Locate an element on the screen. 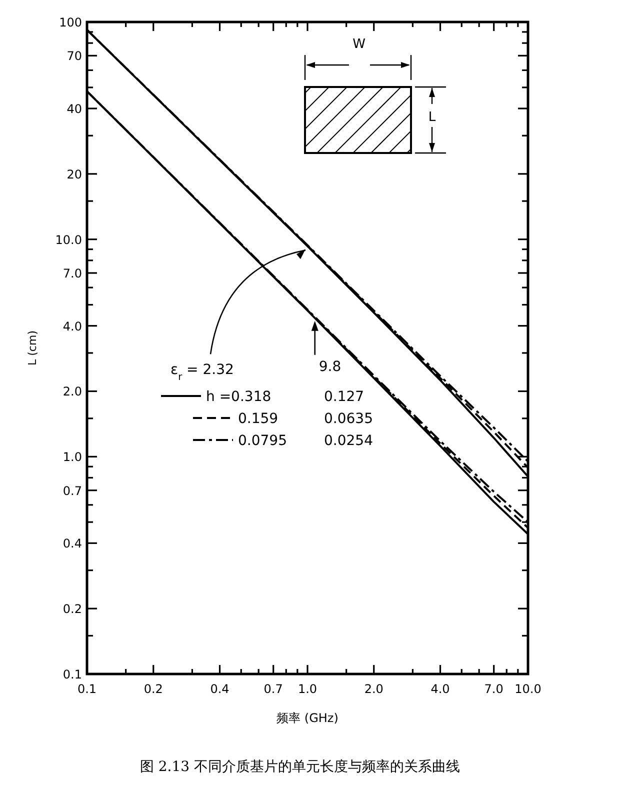 Image resolution: width=627 pixels, height=797 pixels. x-tick-label: 1.0 is located at coordinates (308, 689).